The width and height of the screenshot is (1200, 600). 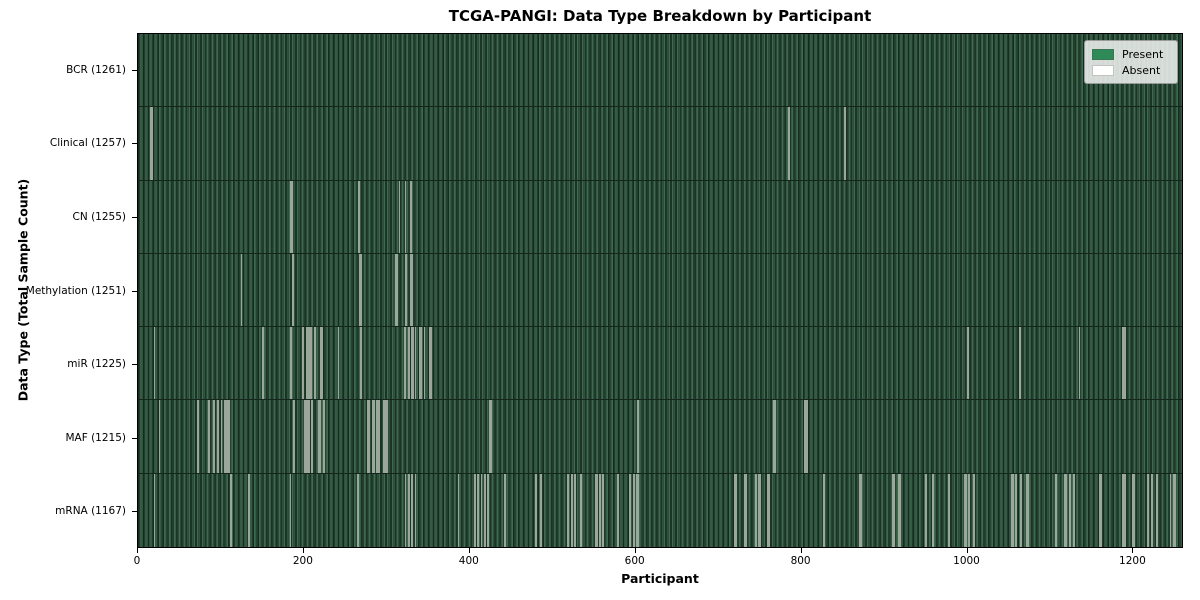 What do you see at coordinates (1143, 54) in the screenshot?
I see `legend-label-present: Present` at bounding box center [1143, 54].